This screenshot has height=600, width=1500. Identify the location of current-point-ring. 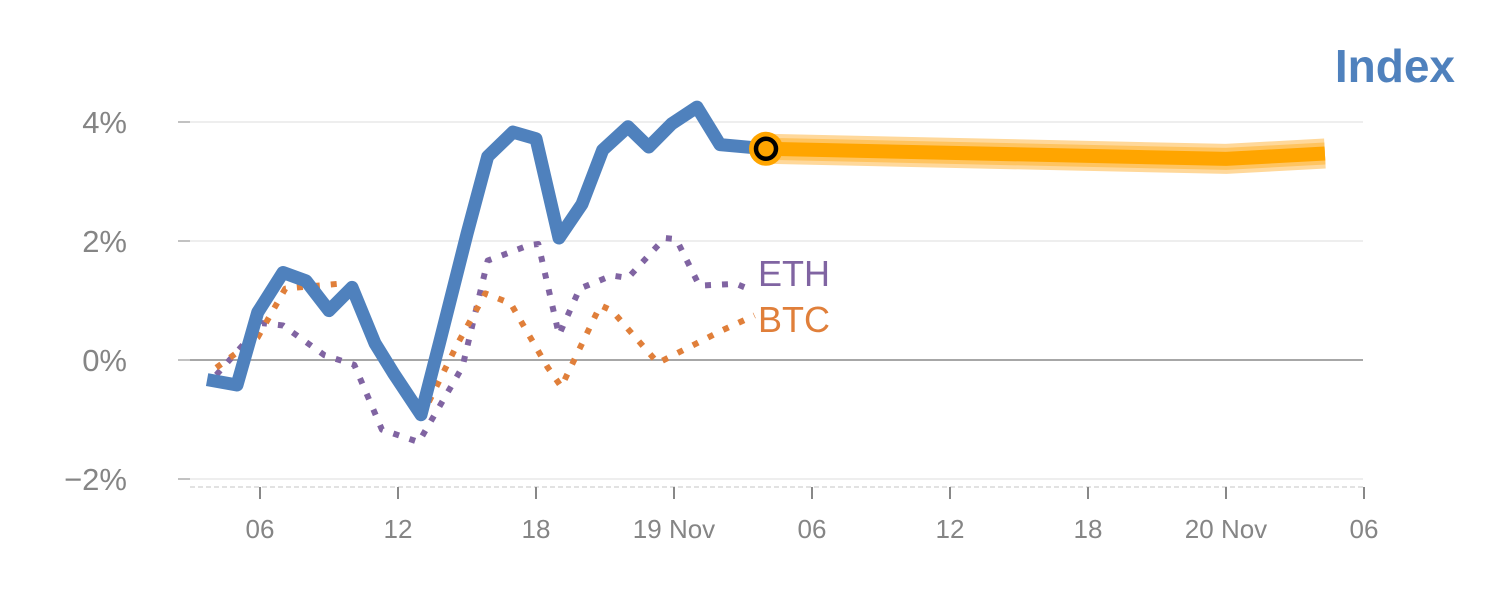
(766, 149).